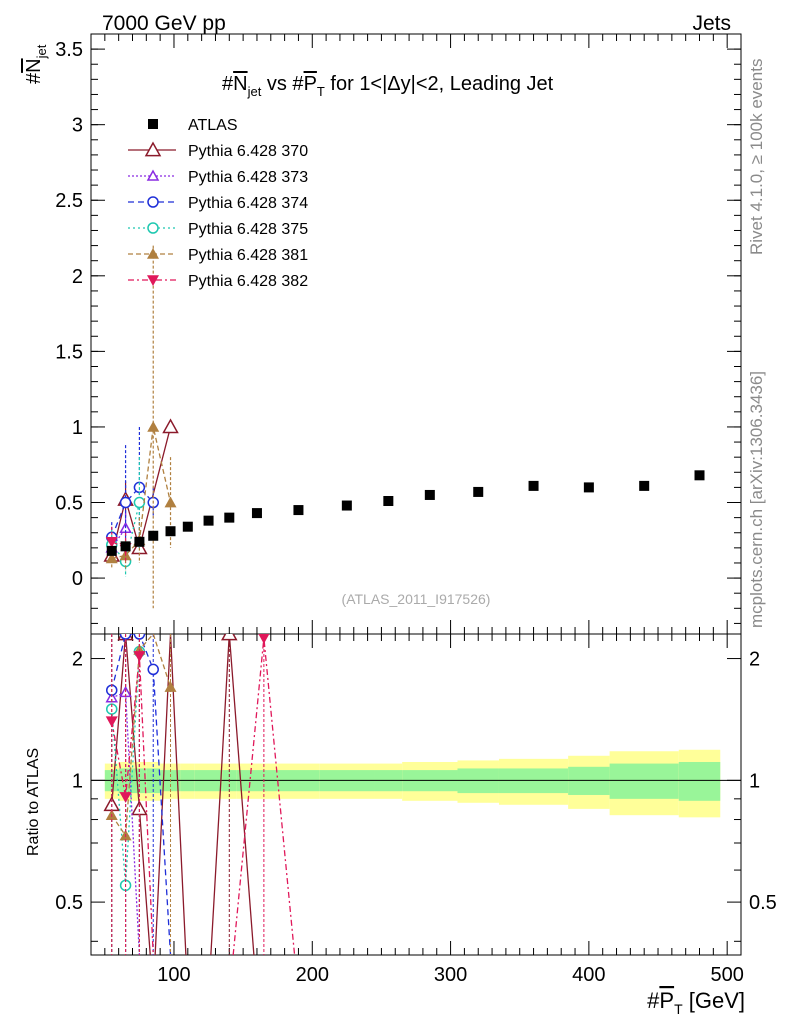 The width and height of the screenshot is (786, 1024). I want to click on legend-item: Pythia 6.428 370, so click(218, 150).